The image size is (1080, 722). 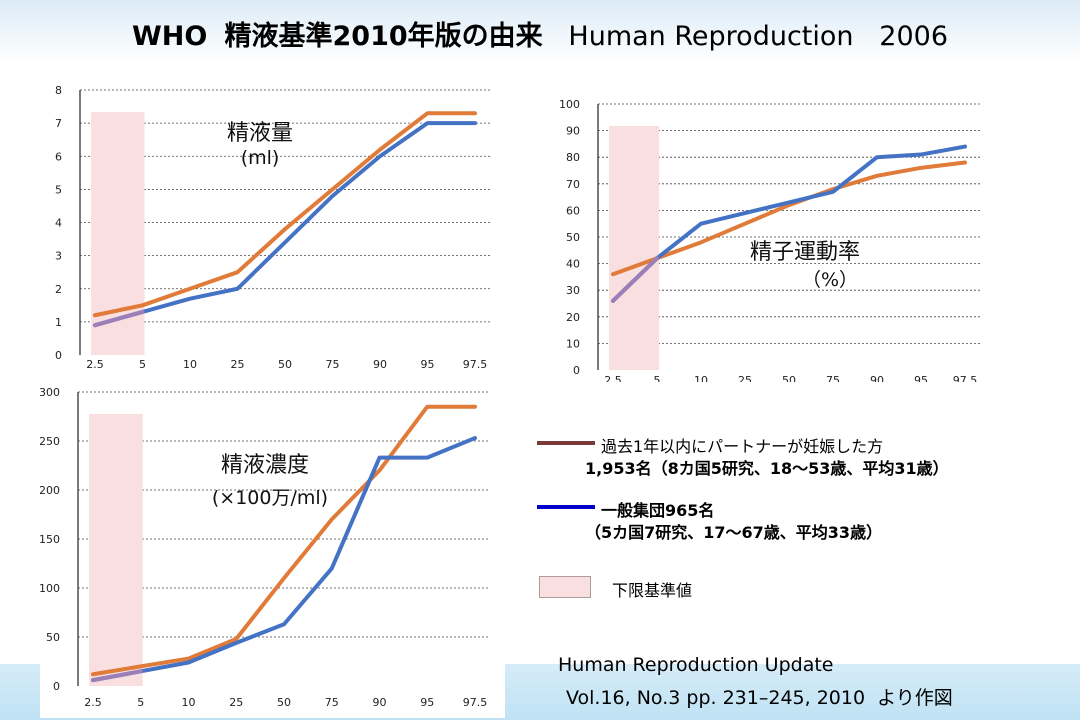 I want to click on chart-title: 精液量, so click(x=260, y=133).